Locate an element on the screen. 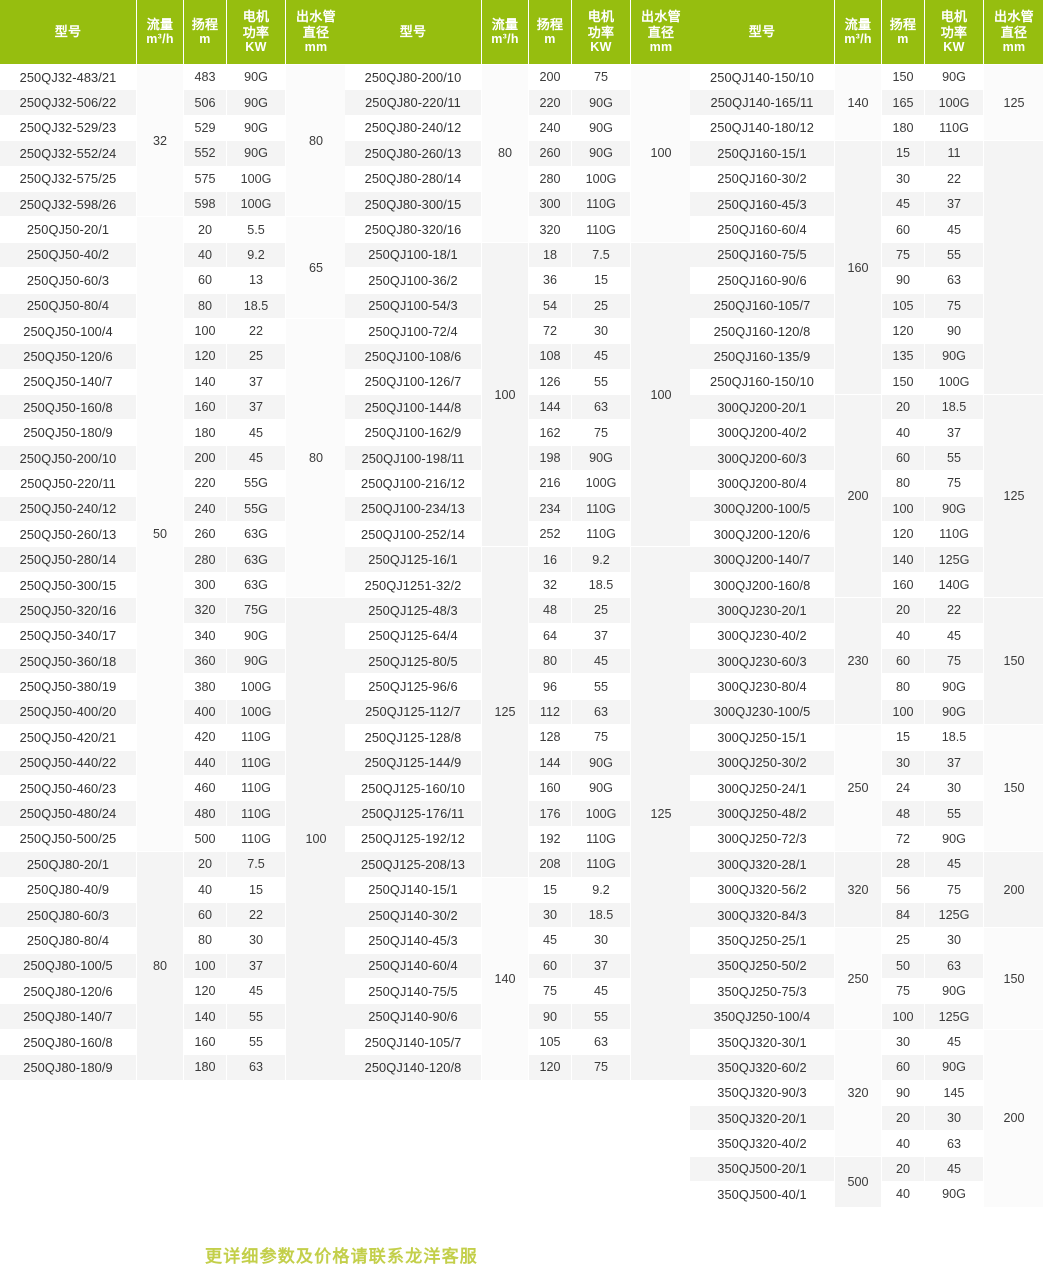  cell-power: 11 is located at coordinates (954, 153).